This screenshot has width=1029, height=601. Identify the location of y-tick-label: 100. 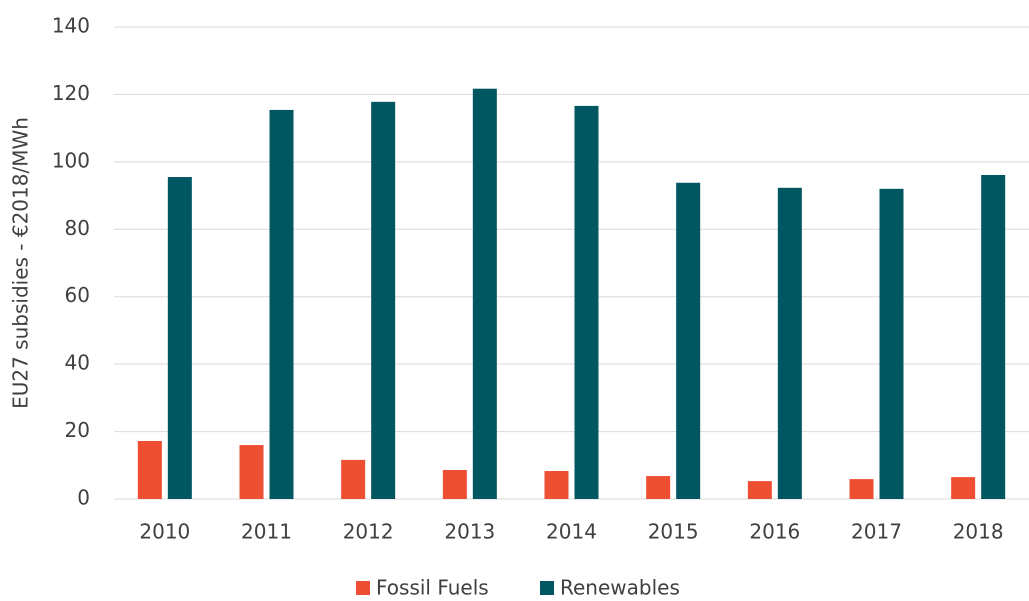
(71, 160).